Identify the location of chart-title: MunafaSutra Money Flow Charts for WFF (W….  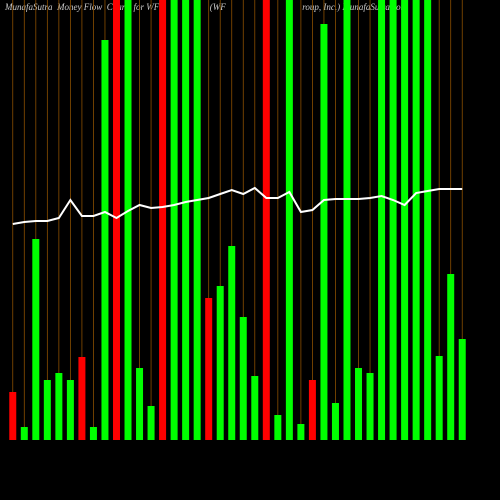
(206, 7).